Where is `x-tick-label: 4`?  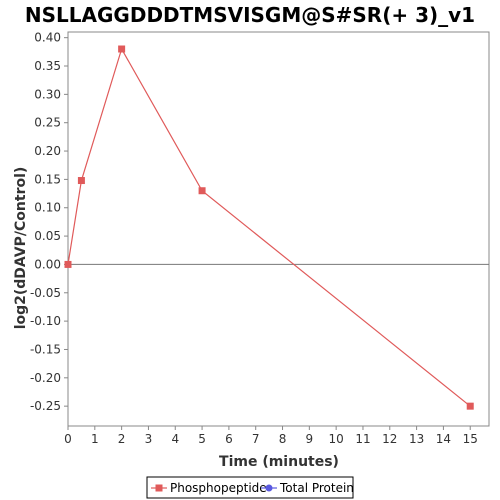 x-tick-label: 4 is located at coordinates (175, 439).